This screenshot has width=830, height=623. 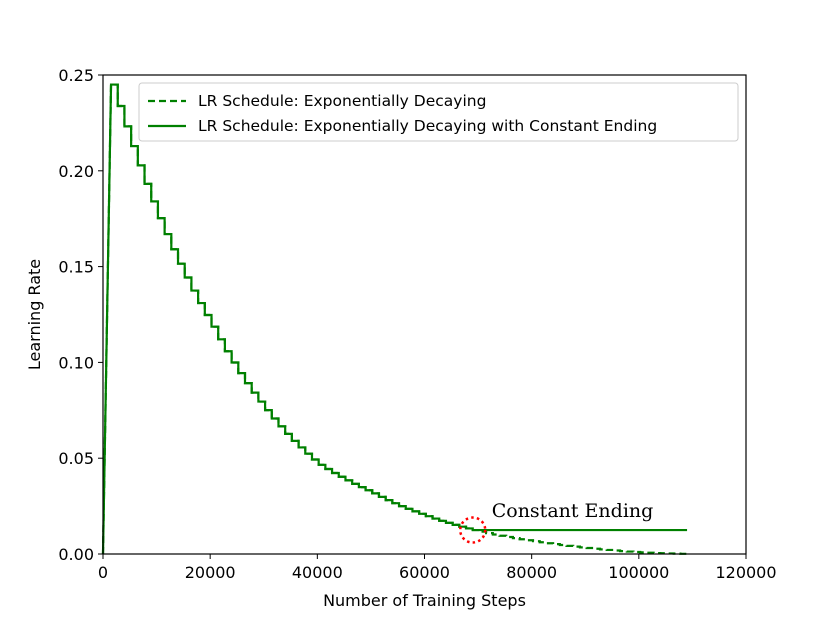 What do you see at coordinates (424, 572) in the screenshot?
I see `x-tick-label: 60000` at bounding box center [424, 572].